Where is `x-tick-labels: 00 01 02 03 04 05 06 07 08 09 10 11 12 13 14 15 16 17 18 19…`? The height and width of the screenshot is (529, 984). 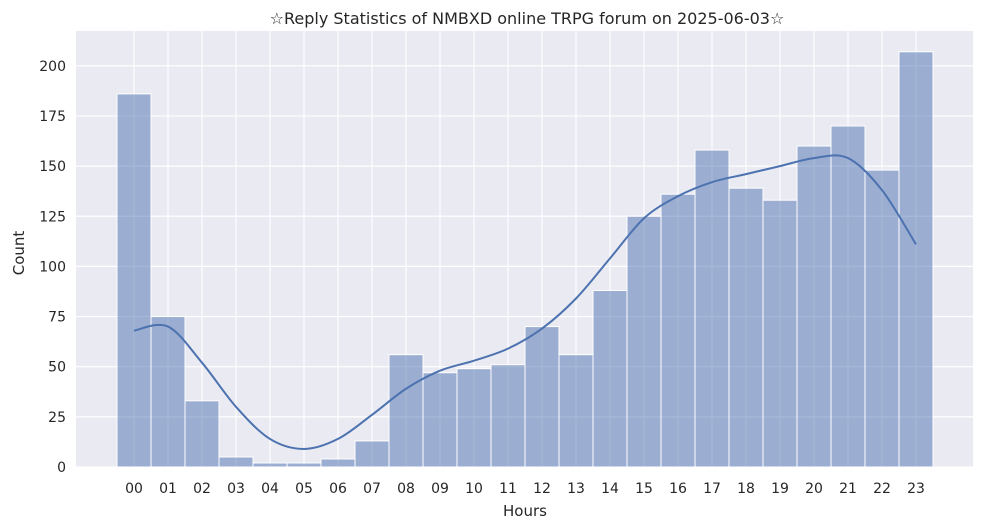
x-tick-labels: 00 01 02 03 04 05 06 07 08 09 10 11 12 13 14 15 16 17 18 19… is located at coordinates (525, 489).